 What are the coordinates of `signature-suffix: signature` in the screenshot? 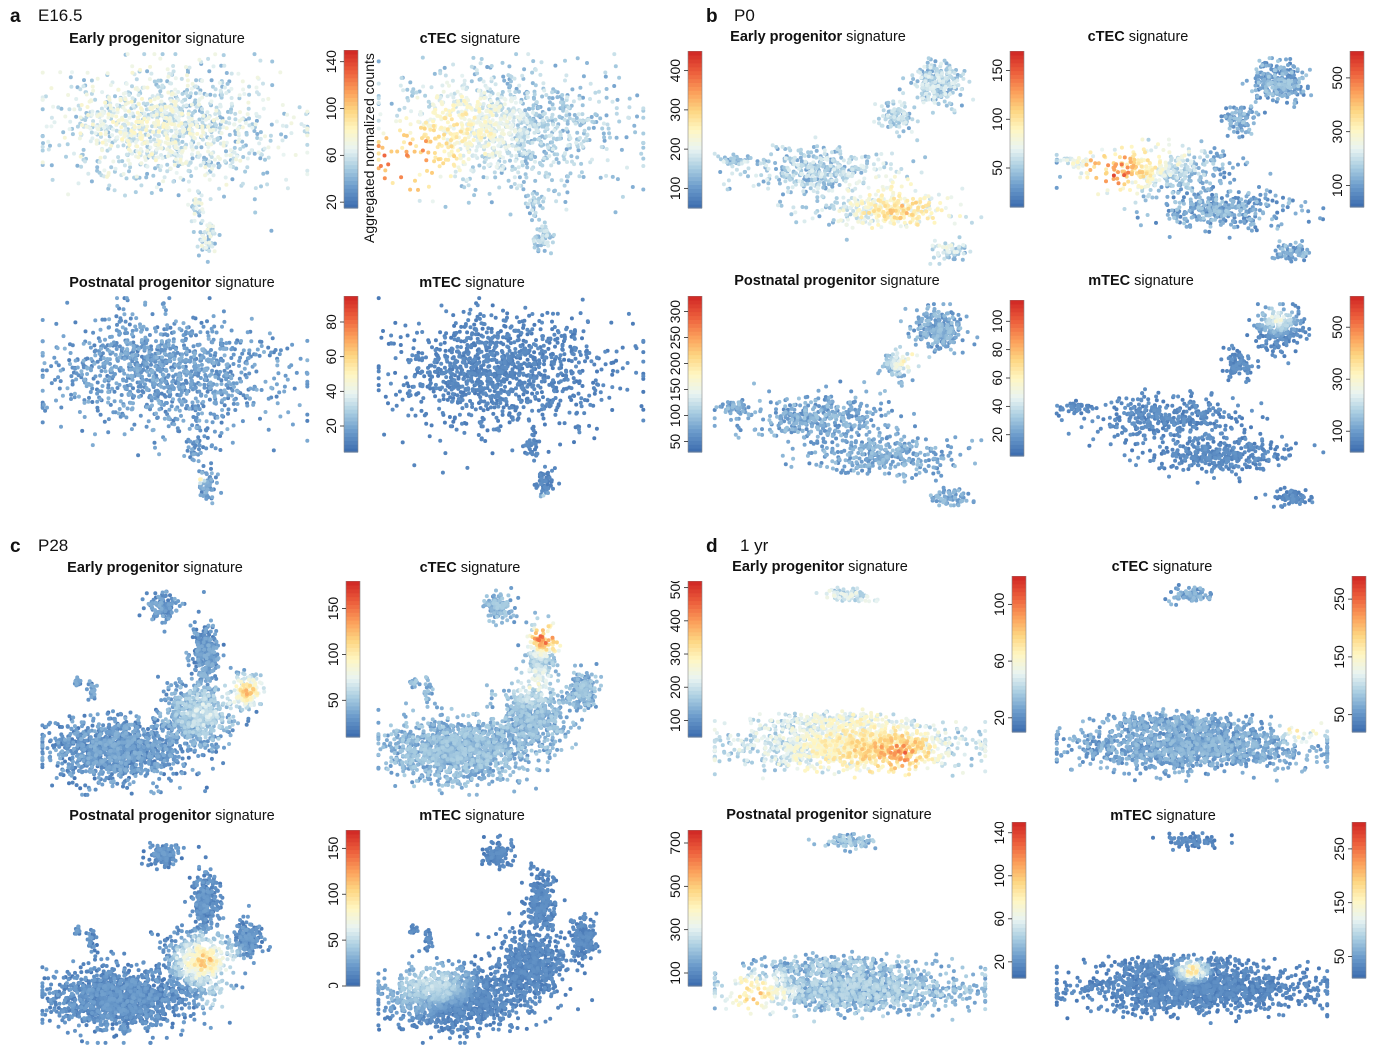 It's located at (489, 39).